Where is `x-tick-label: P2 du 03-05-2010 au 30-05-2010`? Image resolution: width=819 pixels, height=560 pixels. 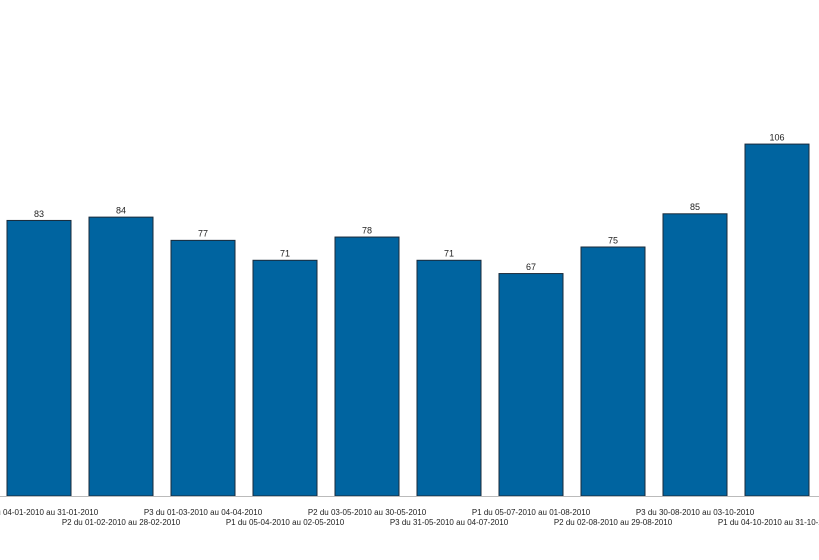 x-tick-label: P2 du 03-05-2010 au 30-05-2010 is located at coordinates (367, 512).